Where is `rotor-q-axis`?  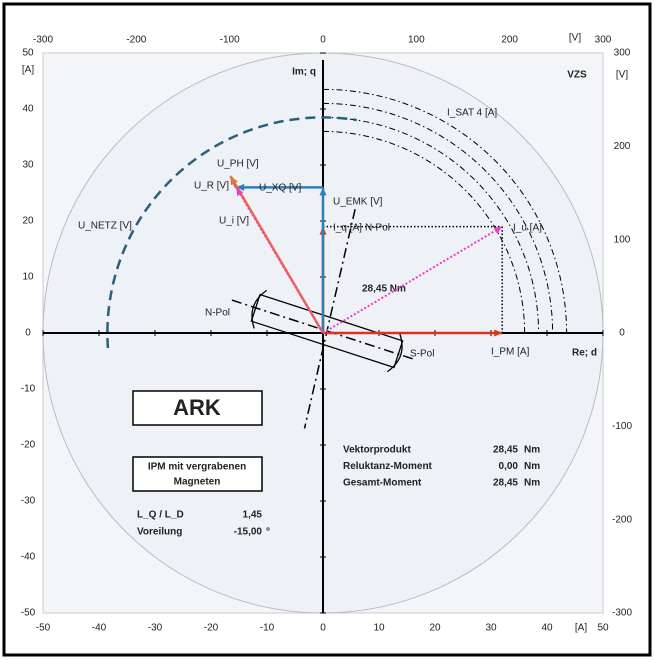 rotor-q-axis is located at coordinates (329, 319).